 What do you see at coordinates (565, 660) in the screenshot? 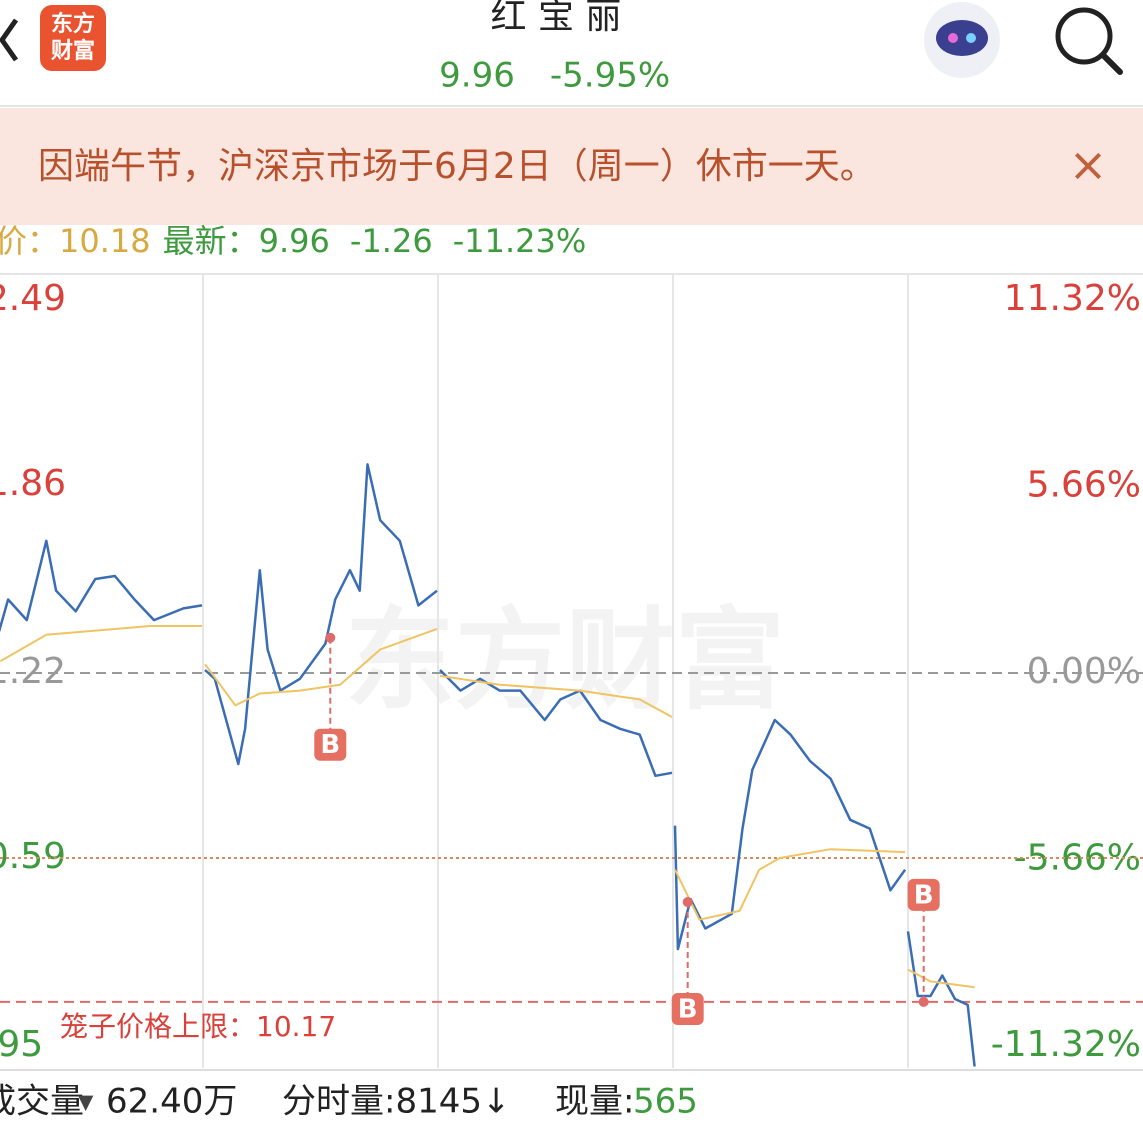
I see `watermark: 东方财富` at bounding box center [565, 660].